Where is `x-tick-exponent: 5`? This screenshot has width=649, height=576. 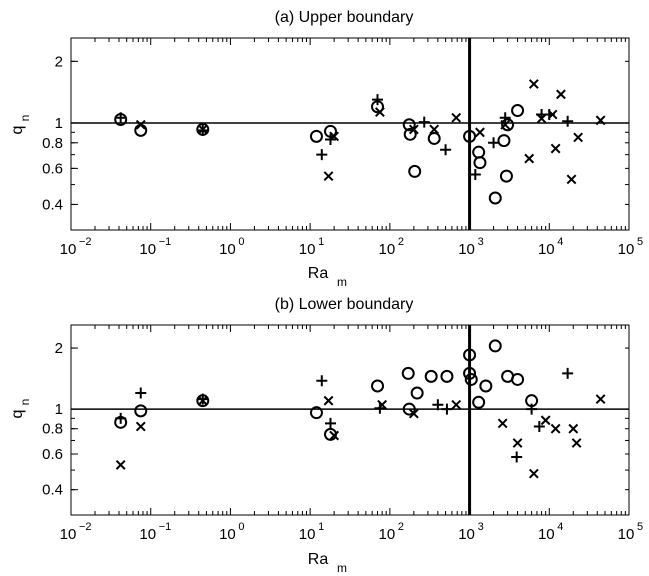 x-tick-exponent: 5 is located at coordinates (640, 527).